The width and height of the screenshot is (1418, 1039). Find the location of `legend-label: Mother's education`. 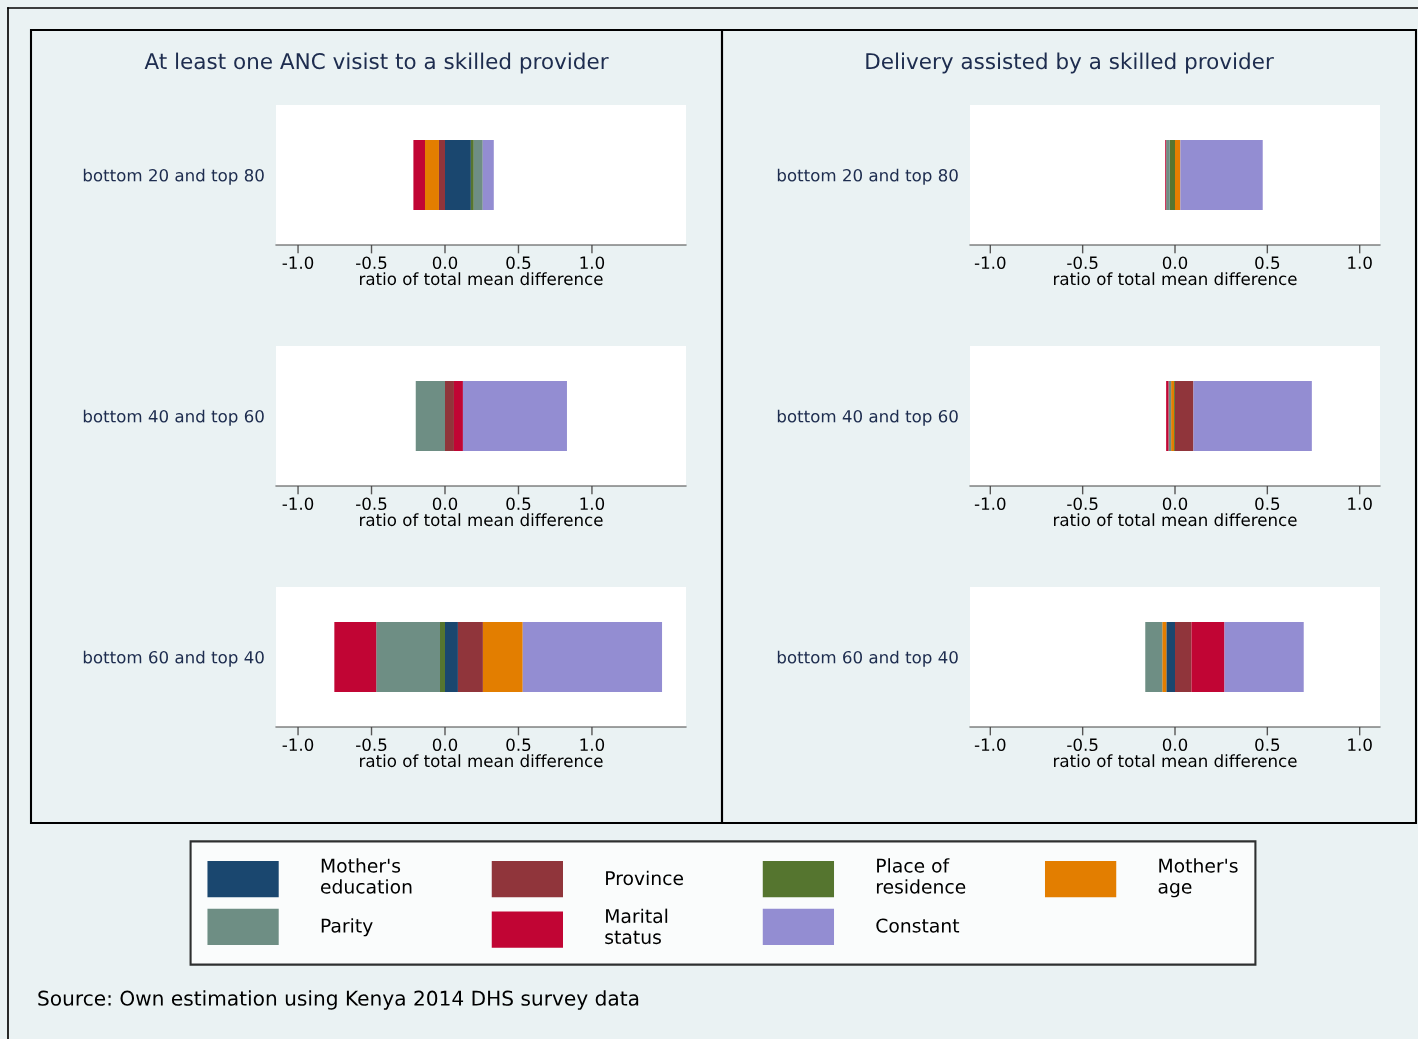

legend-label: Mother's education is located at coordinates (366, 876).